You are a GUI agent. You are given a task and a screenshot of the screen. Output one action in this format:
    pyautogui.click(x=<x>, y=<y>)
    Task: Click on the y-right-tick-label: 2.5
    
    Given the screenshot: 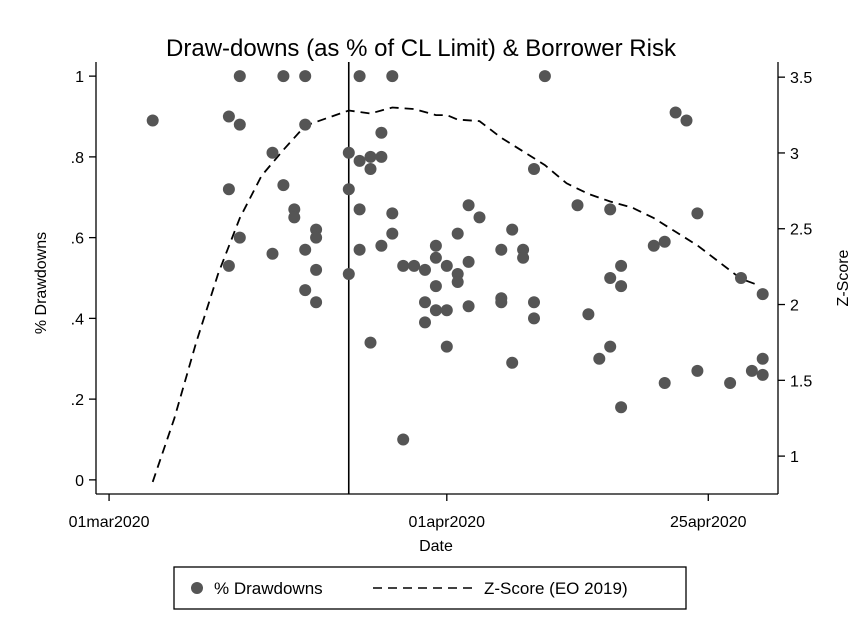 What is the action you would take?
    pyautogui.click(x=801, y=230)
    